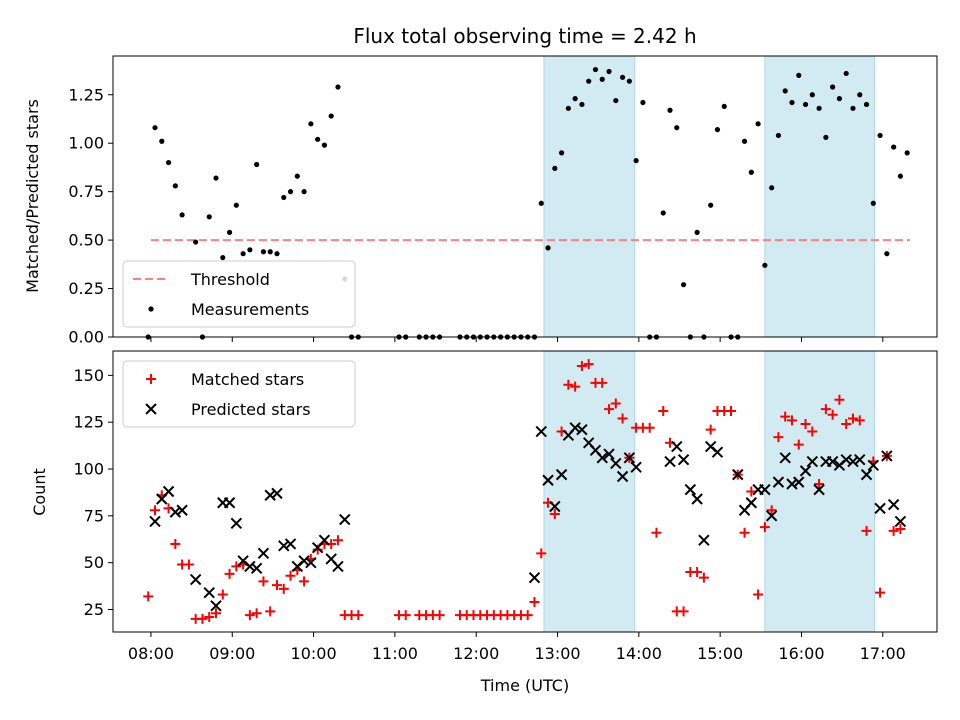 This screenshot has width=960, height=720. I want to click on y-tick-label: 0.25, so click(86, 288).